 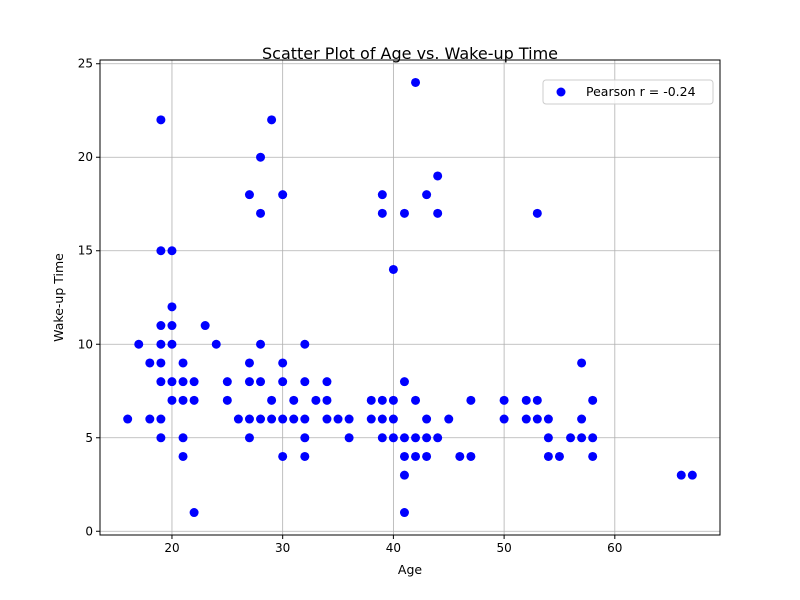 What do you see at coordinates (89, 438) in the screenshot?
I see `y-tick-label: 5` at bounding box center [89, 438].